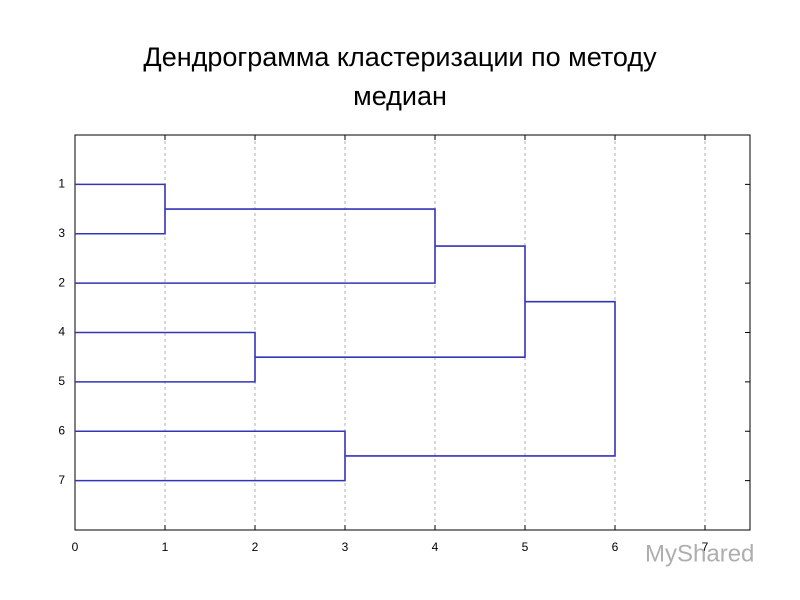  I want to click on leaf-label: 6, so click(61, 430).